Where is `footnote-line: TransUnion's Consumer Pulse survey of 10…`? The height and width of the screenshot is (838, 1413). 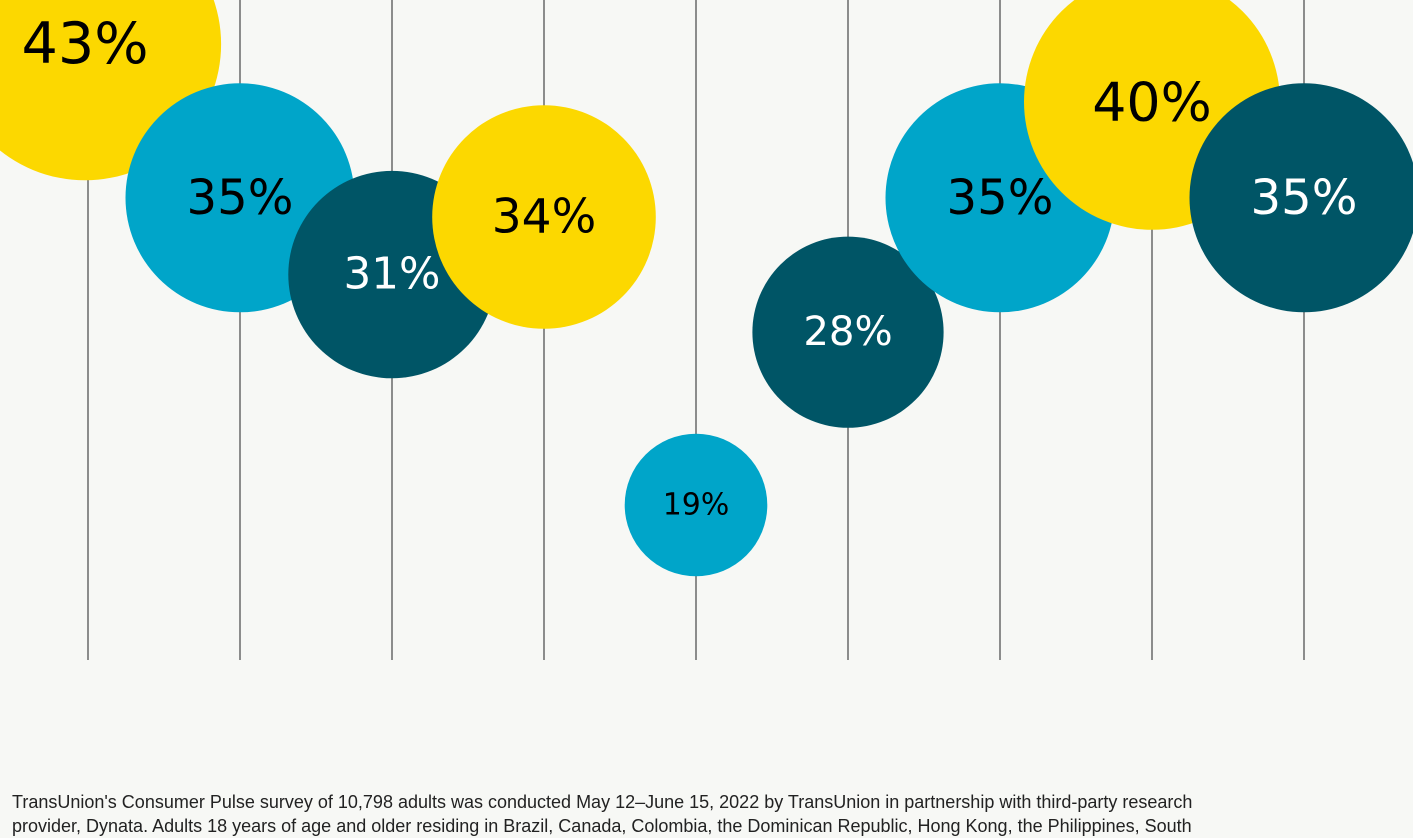
footnote-line: TransUnion's Consumer Pulse survey of 10… is located at coordinates (709, 802).